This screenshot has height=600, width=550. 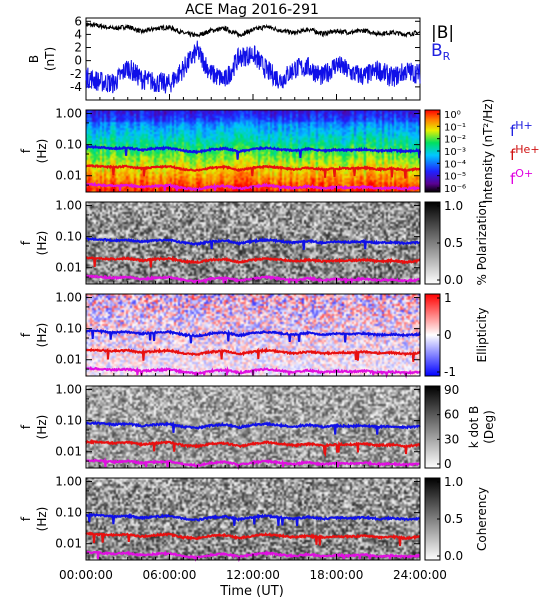 What do you see at coordinates (455, 177) in the screenshot?
I see `colorbar-tick-label: 10⁻⁵` at bounding box center [455, 177].